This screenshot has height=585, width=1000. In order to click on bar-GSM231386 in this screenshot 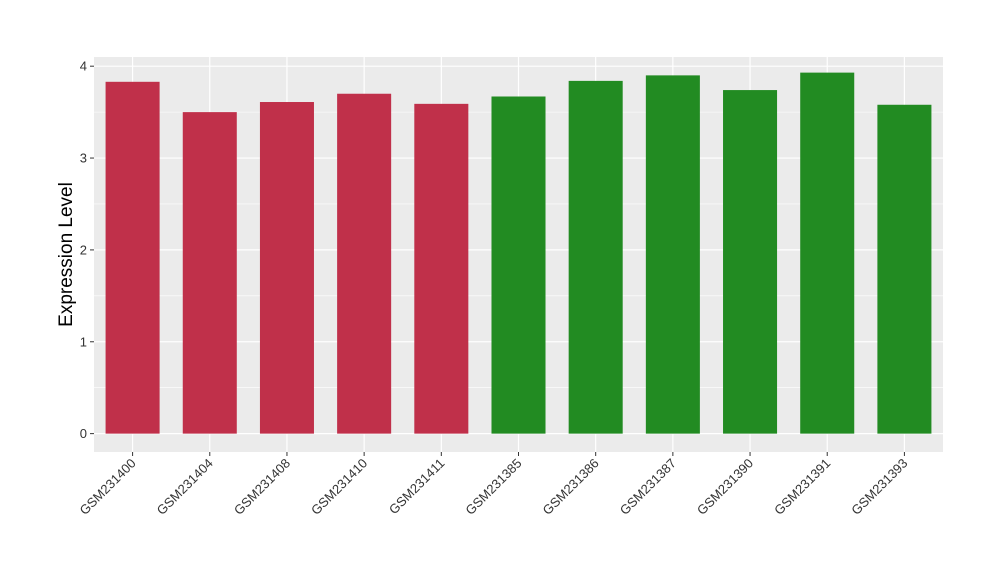, I will do `click(595, 257)`.